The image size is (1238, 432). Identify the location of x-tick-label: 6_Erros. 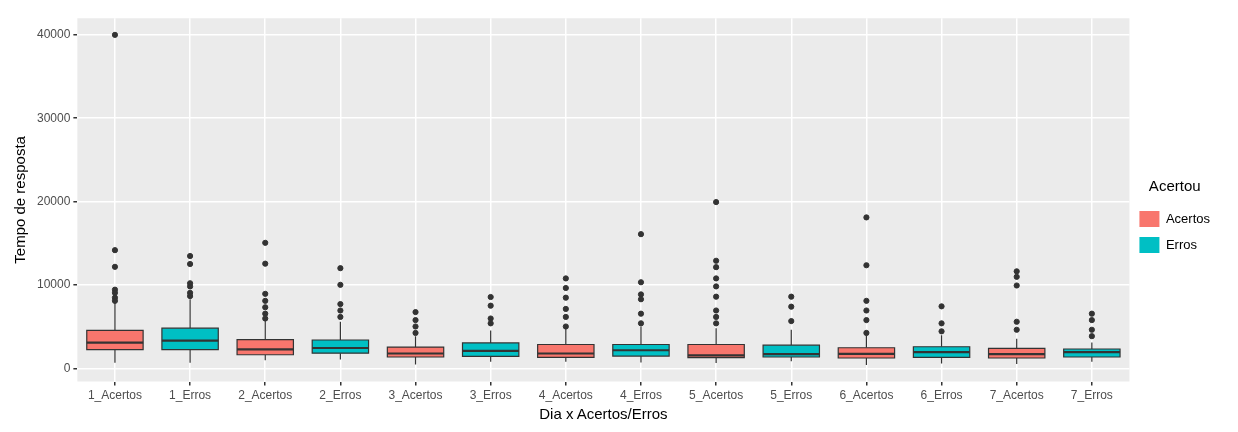
(941, 395).